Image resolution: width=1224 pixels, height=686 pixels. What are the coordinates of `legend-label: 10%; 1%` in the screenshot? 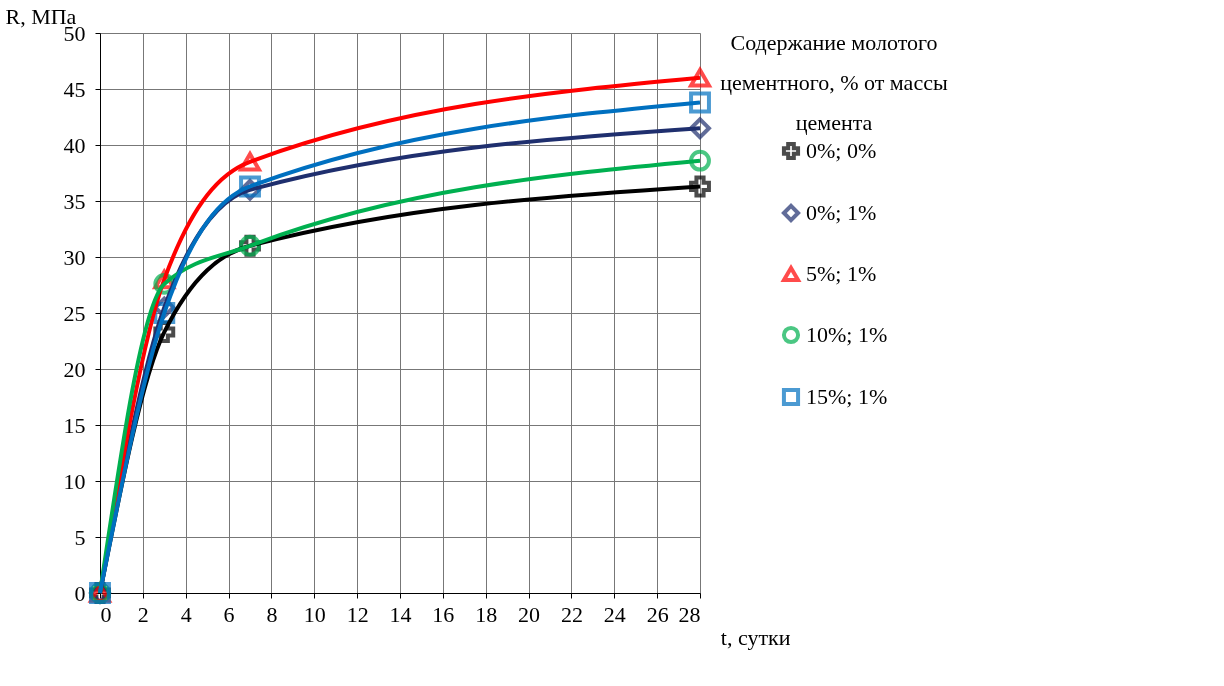 It's located at (847, 334).